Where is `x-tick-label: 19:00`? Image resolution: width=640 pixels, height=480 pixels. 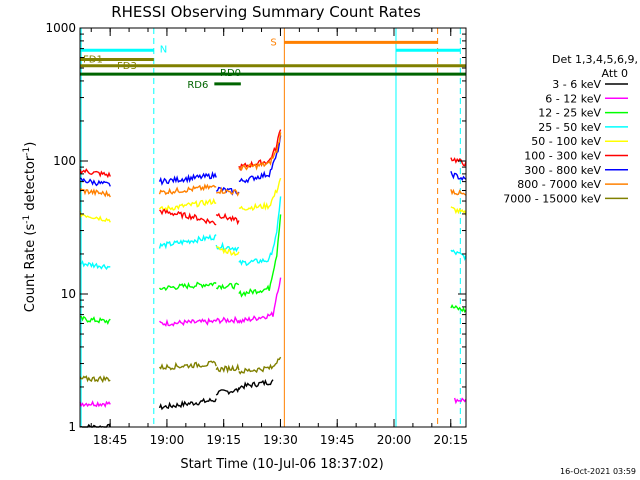 x-tick-label: 19:00 is located at coordinates (167, 440).